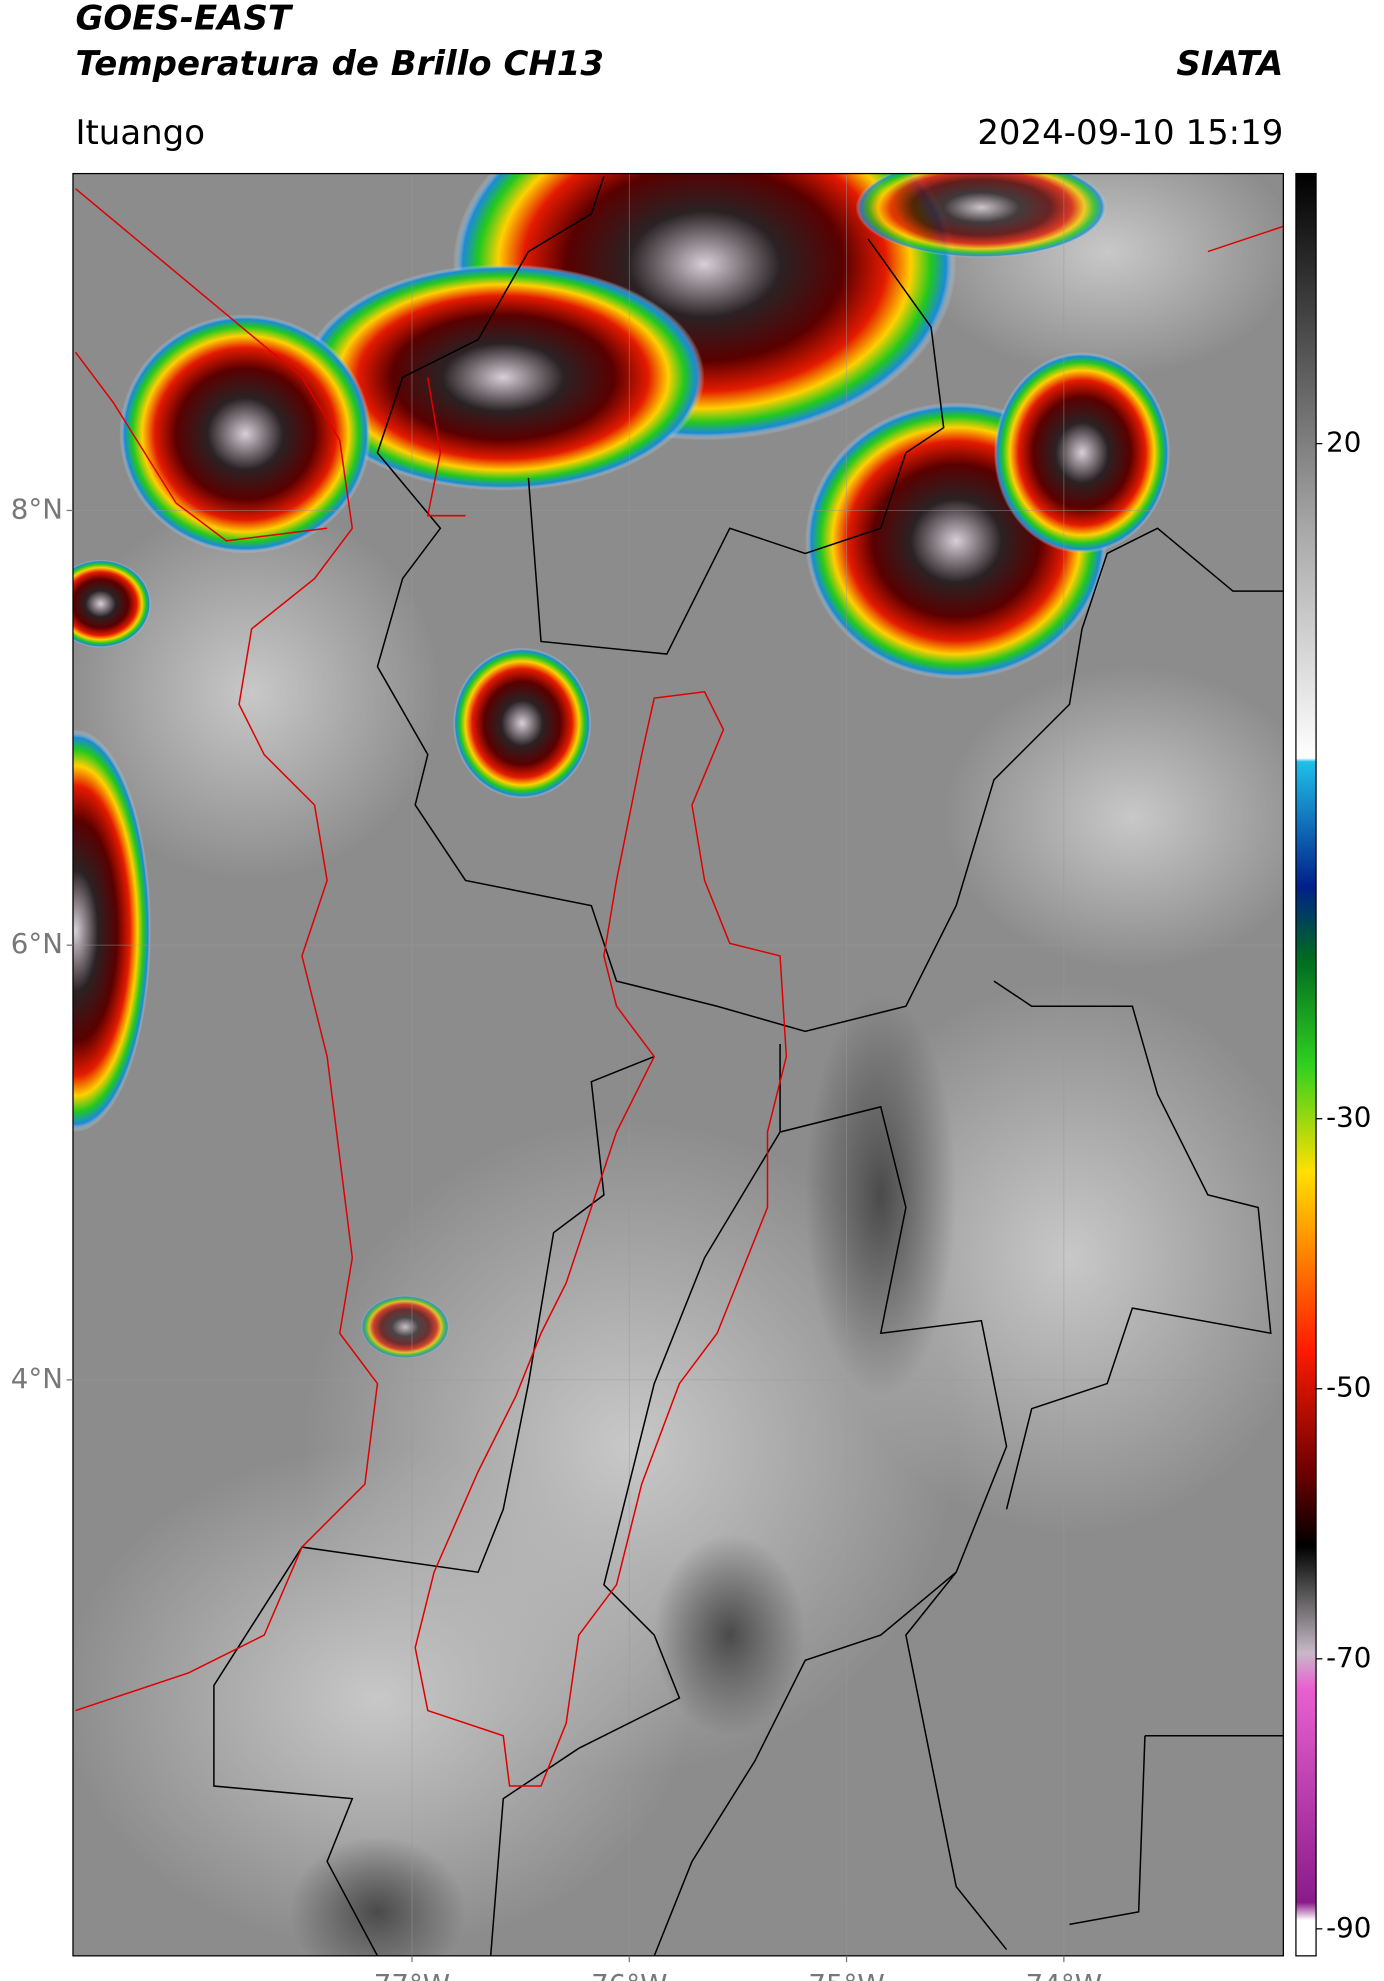 The width and height of the screenshot is (1384, 1981). I want to click on x-tick-label: 76°W, so click(629, 1974).